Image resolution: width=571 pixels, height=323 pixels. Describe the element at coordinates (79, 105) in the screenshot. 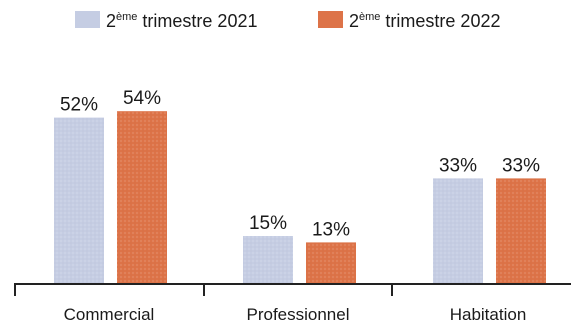

I see `value-label-commercial-series-1: 52%` at that location.